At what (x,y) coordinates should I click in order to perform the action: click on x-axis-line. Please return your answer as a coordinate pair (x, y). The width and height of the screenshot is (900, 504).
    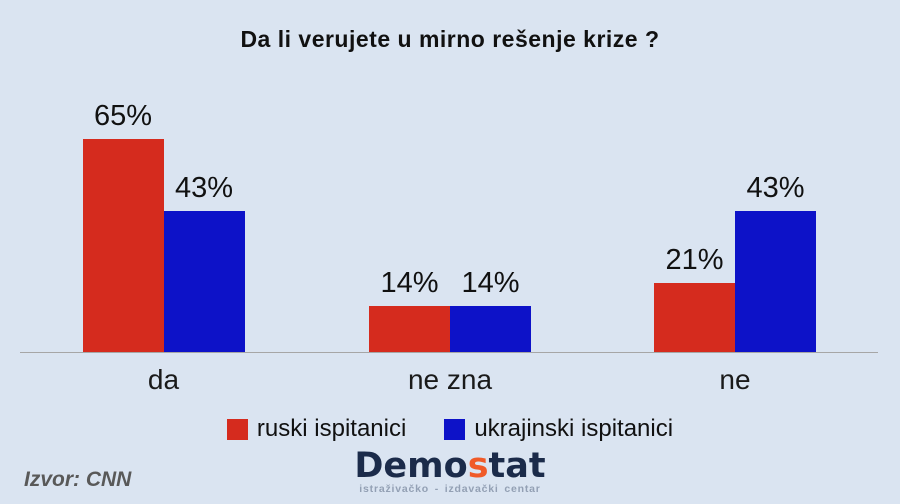
    Looking at the image, I should click on (449, 352).